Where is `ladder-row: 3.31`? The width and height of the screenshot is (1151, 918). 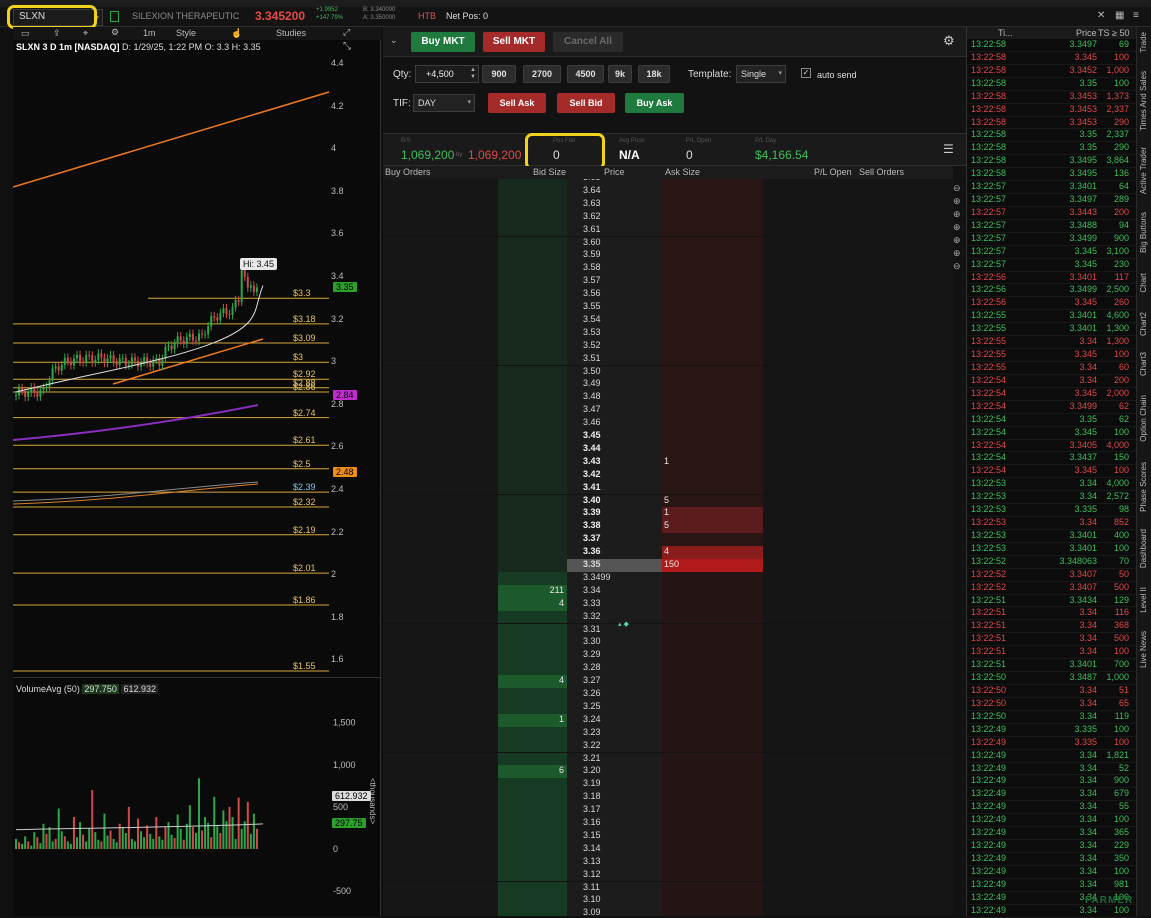
ladder-row: 3.31 is located at coordinates (668, 630).